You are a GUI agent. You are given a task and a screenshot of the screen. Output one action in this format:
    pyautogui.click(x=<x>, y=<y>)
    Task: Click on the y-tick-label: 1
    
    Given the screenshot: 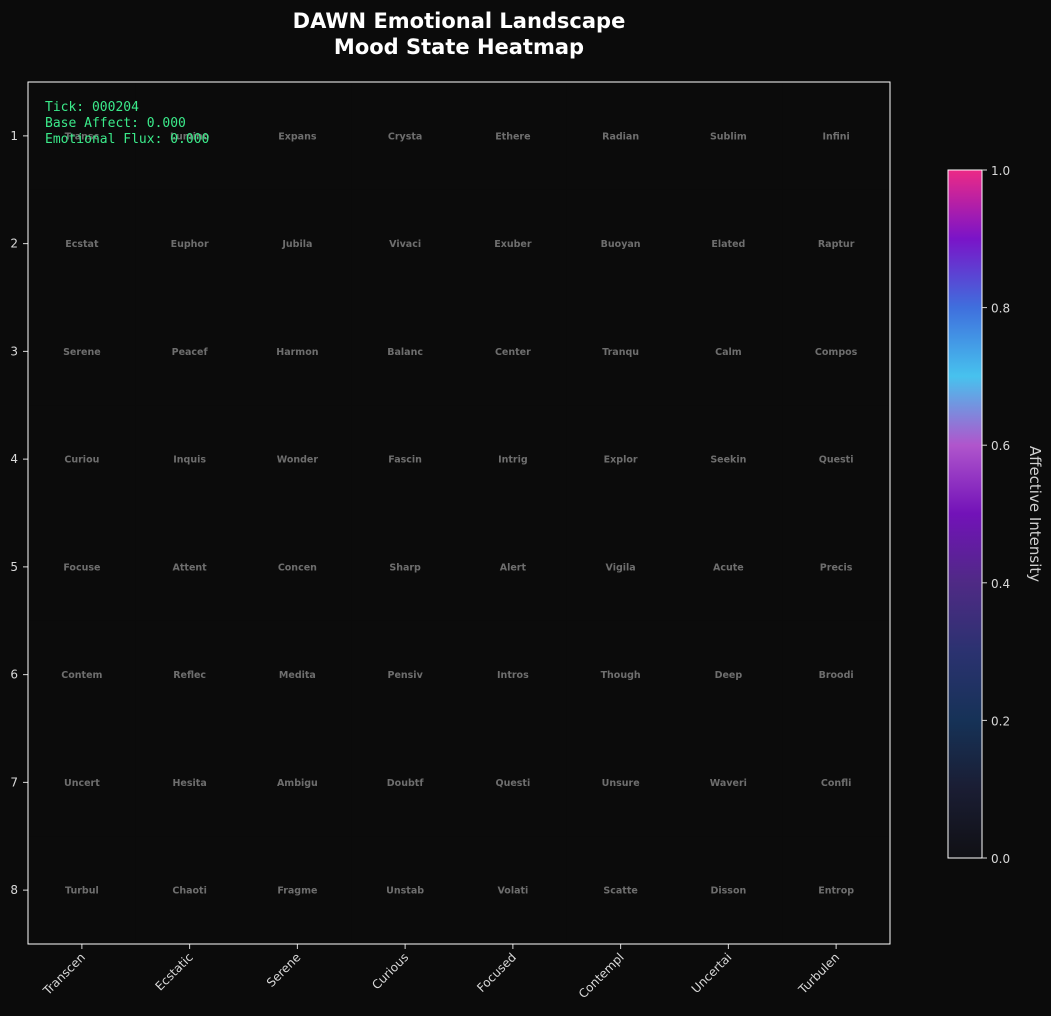 What is the action you would take?
    pyautogui.click(x=14, y=136)
    